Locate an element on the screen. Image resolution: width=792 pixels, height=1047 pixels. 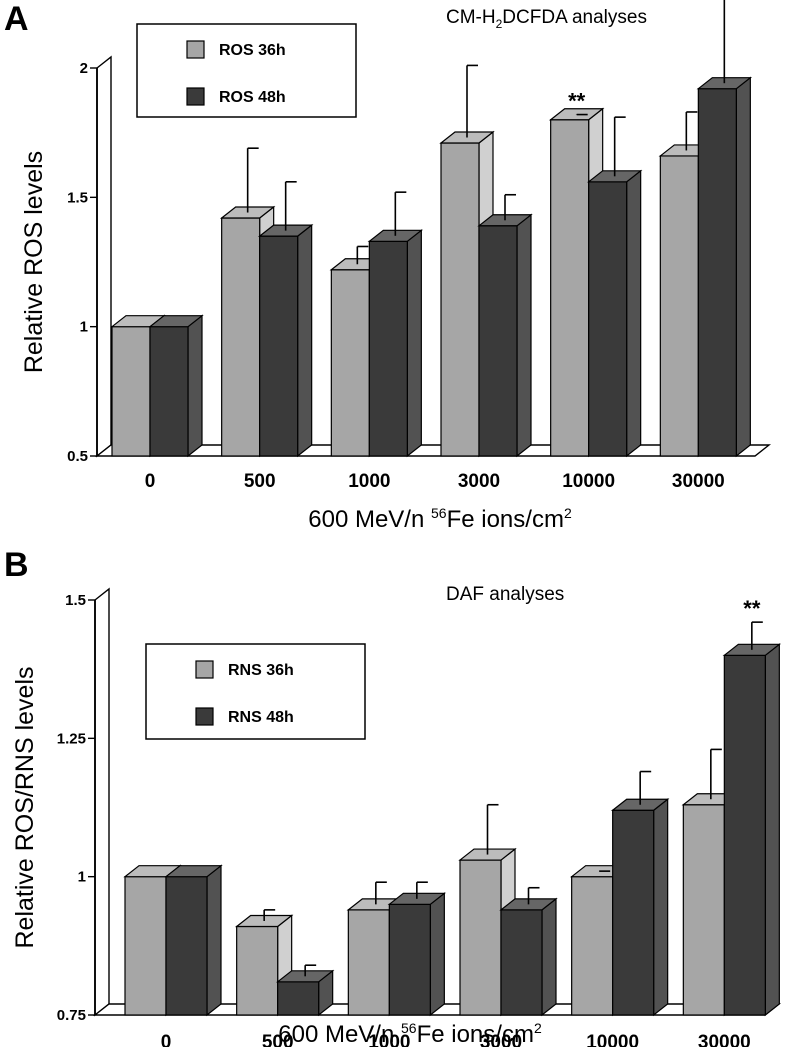
y-tick-label: 2 is located at coordinates (84, 68).